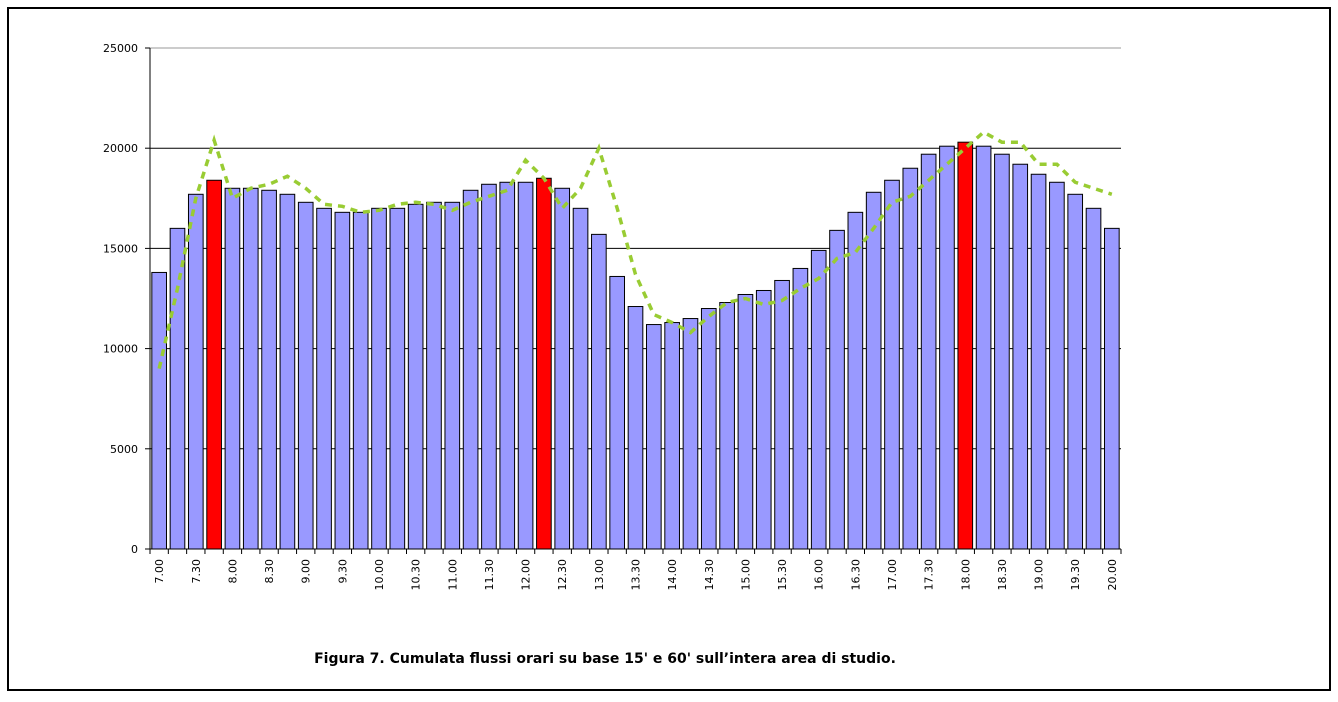 This screenshot has height=702, width=1338. Describe the element at coordinates (452, 575) in the screenshot. I see `x-tick-label: 11.00` at that location.